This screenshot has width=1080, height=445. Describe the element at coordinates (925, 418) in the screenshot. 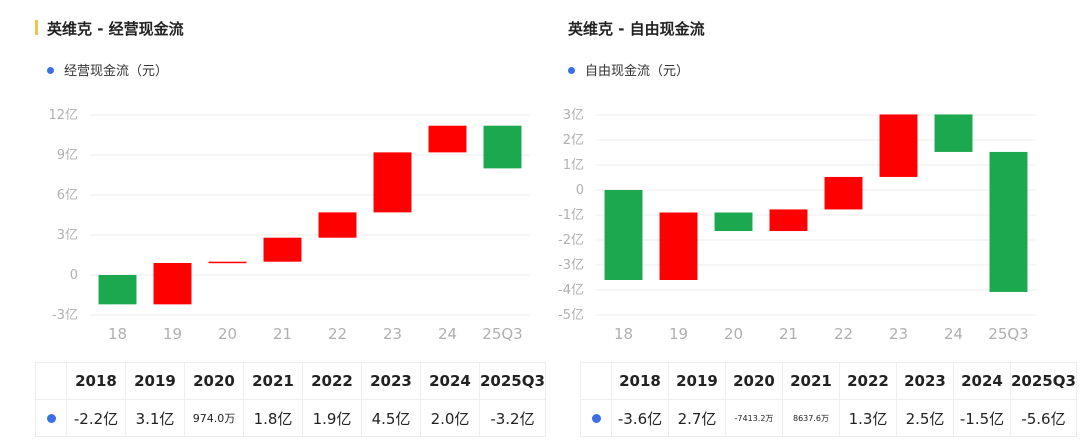

I see `value-cell: 2.5亿` at that location.